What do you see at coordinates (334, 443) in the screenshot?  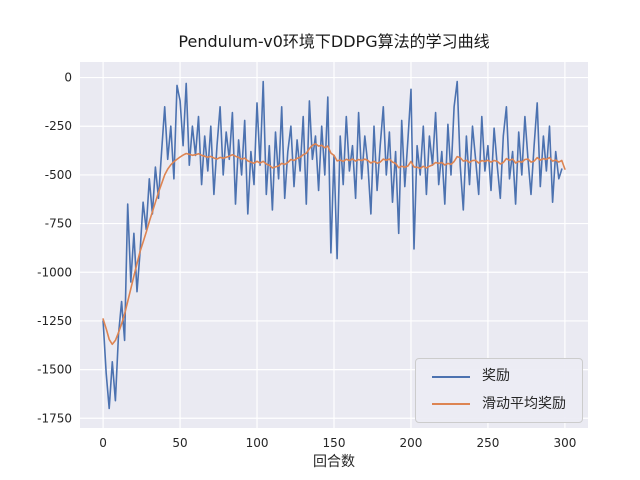 I see `x-tick-label: 150` at bounding box center [334, 443].